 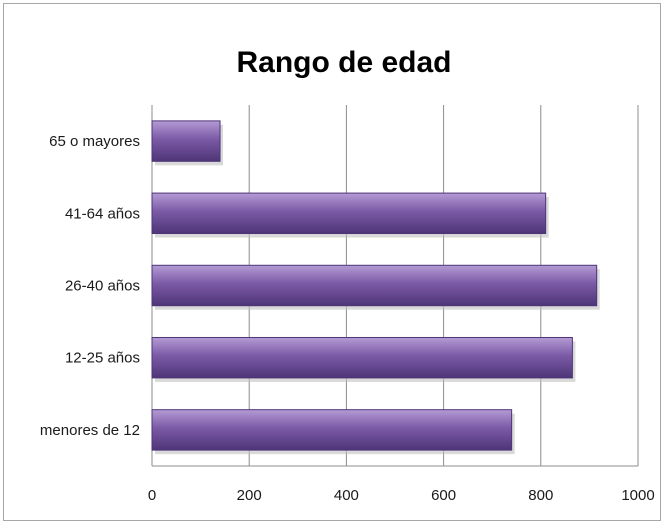 What do you see at coordinates (540, 495) in the screenshot?
I see `x-tick-label: 800` at bounding box center [540, 495].